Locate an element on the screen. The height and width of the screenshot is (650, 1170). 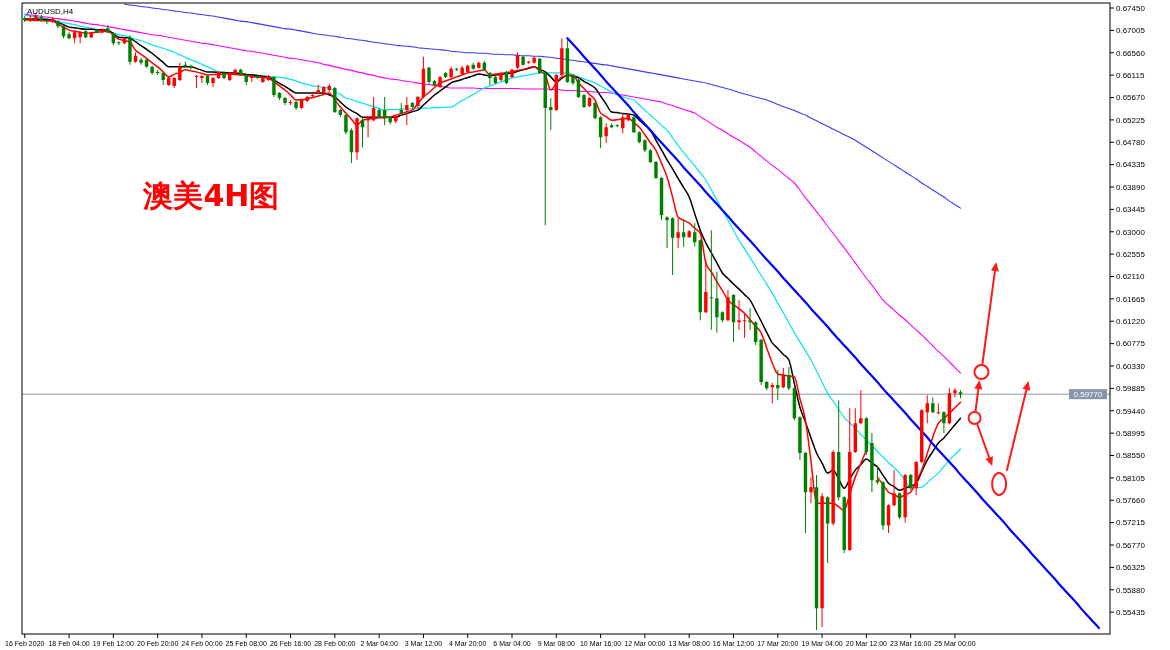
ref-line-label: 0.59770 is located at coordinates (1088, 394).